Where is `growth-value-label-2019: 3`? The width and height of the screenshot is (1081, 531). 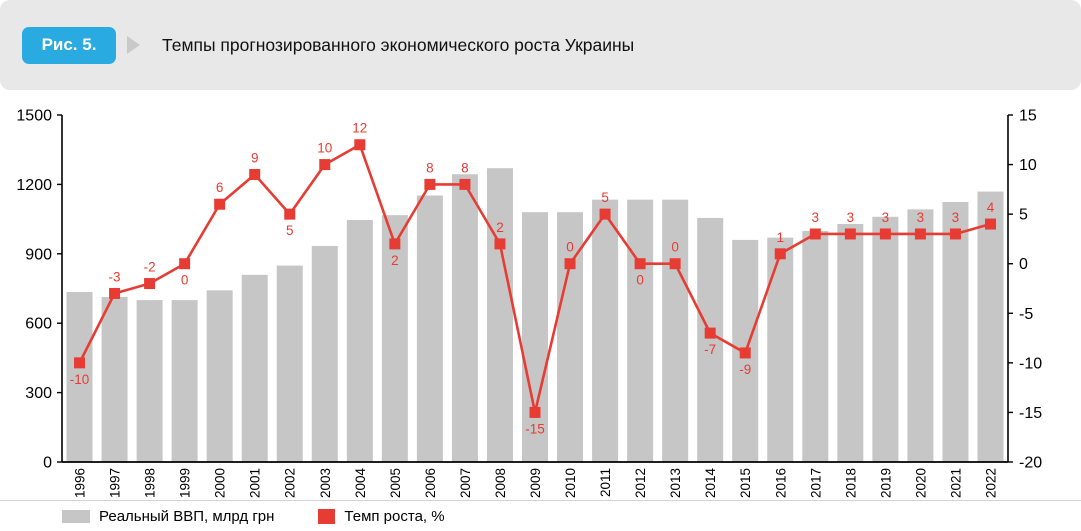
growth-value-label-2019: 3 is located at coordinates (886, 217).